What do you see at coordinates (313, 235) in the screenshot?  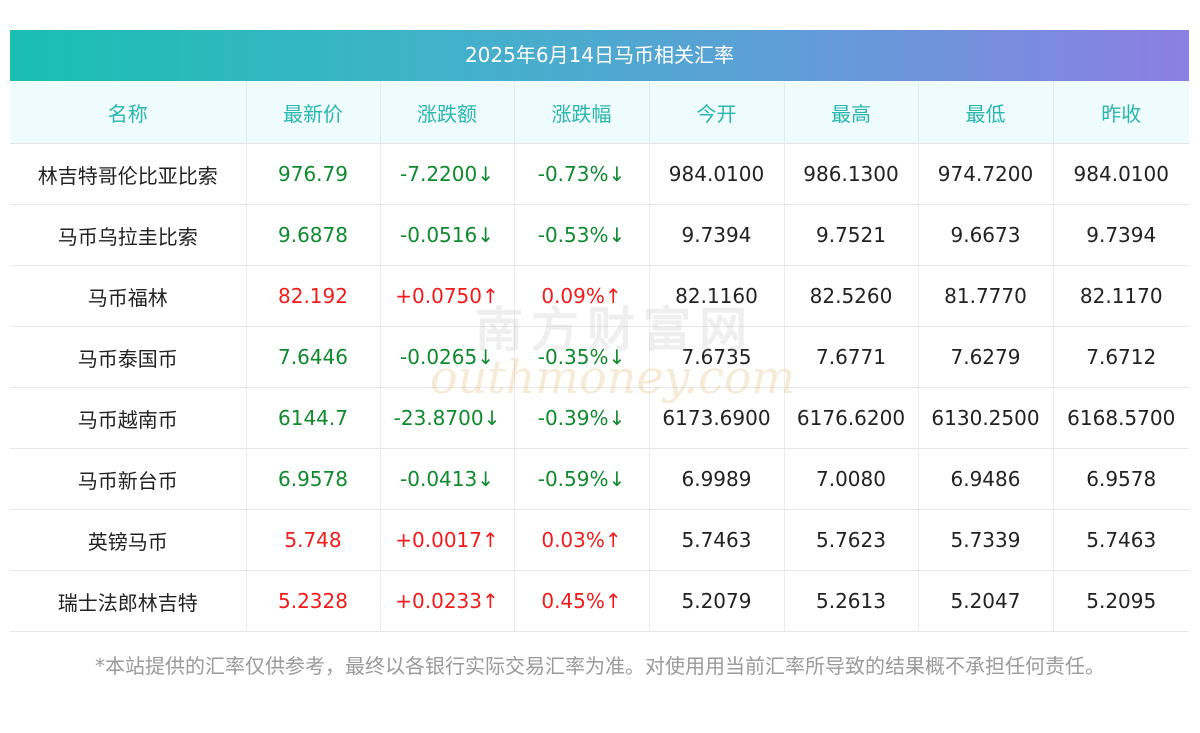 I see `cell-latest: 9.6878` at bounding box center [313, 235].